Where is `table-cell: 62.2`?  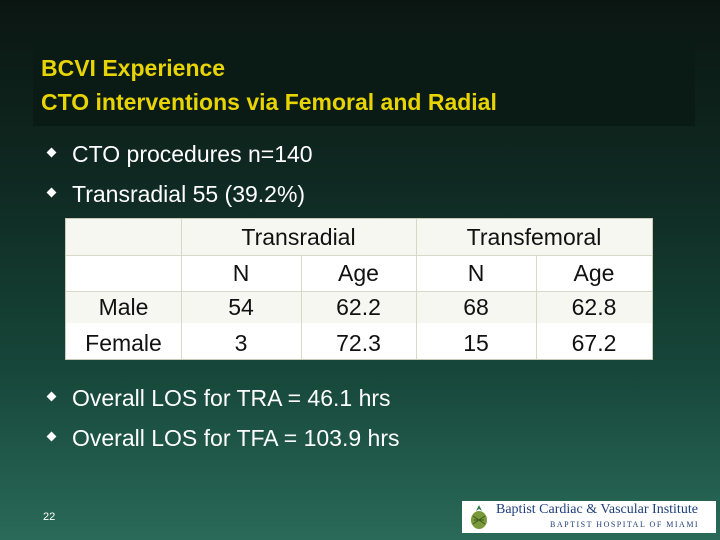 table-cell: 62.2 is located at coordinates (358, 307).